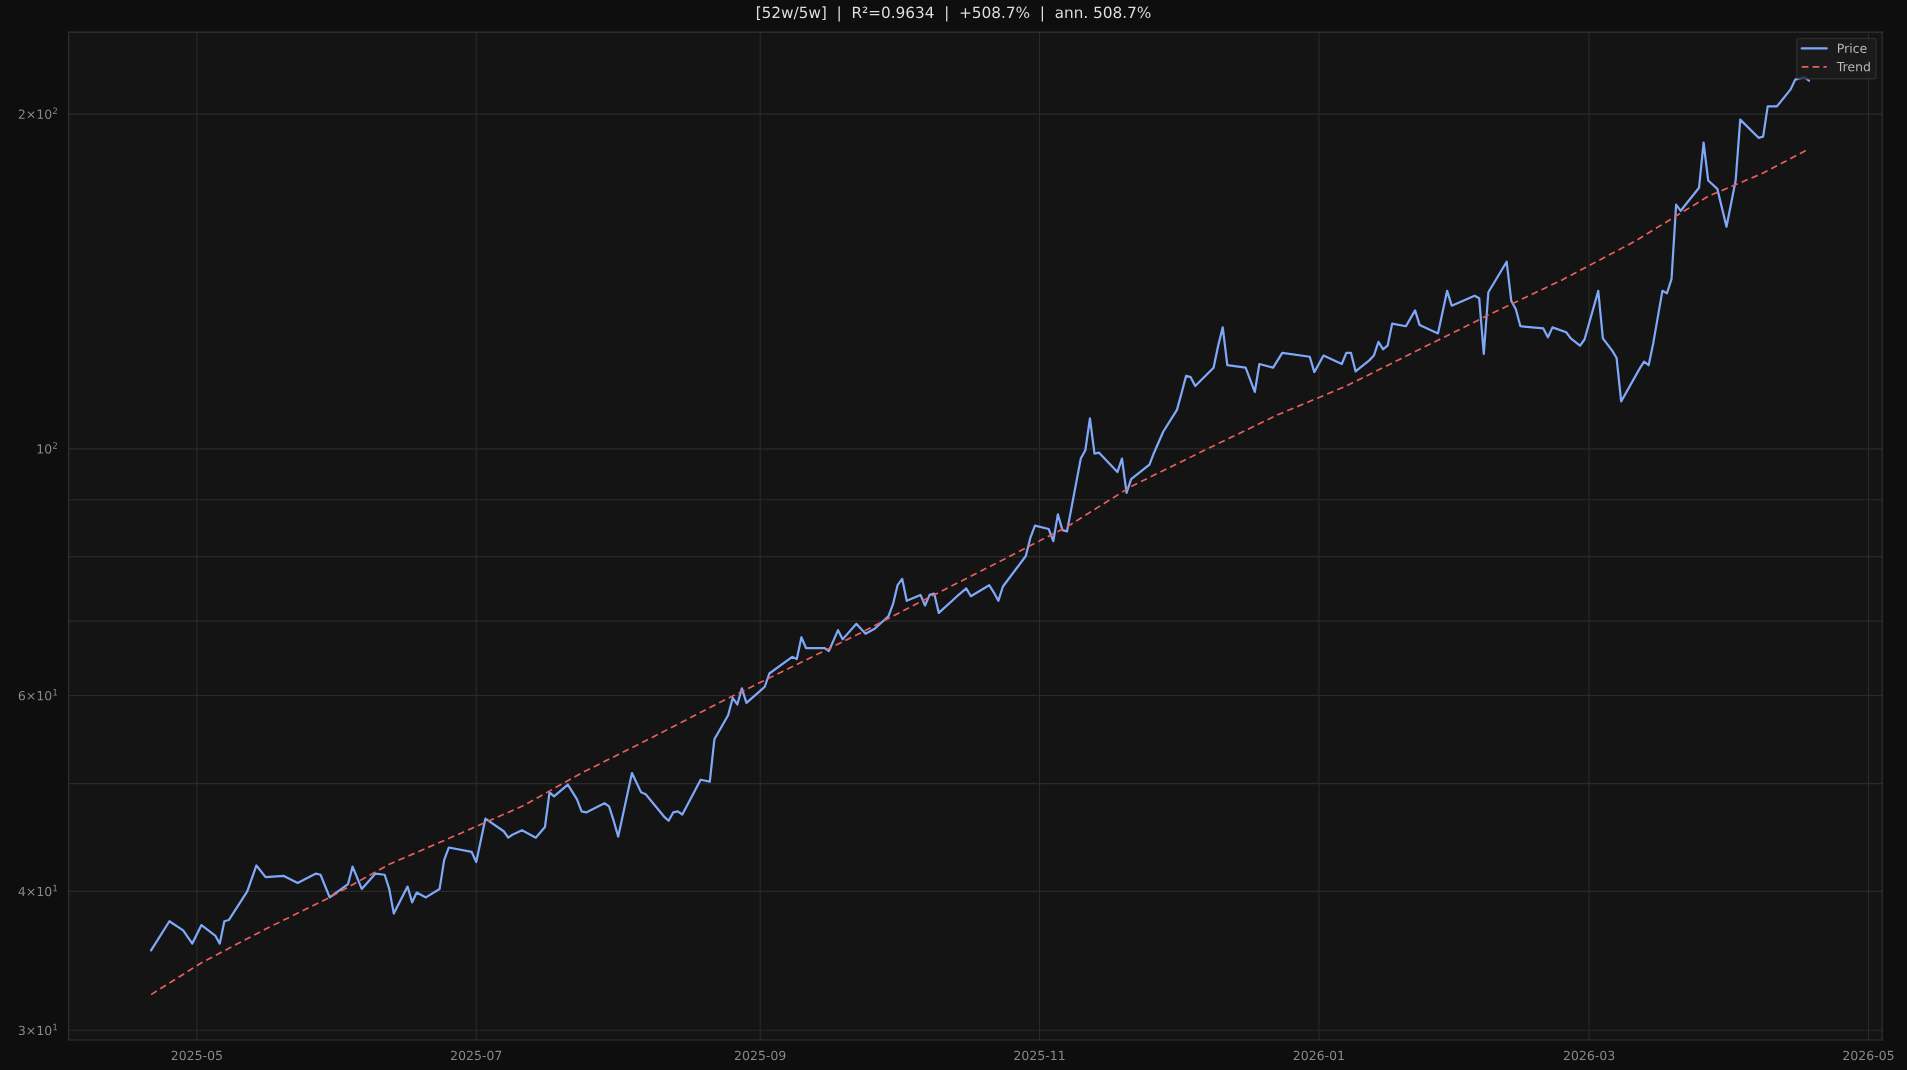  What do you see at coordinates (1318, 1055) in the screenshot?
I see `x-tick-label: 2026-01` at bounding box center [1318, 1055].